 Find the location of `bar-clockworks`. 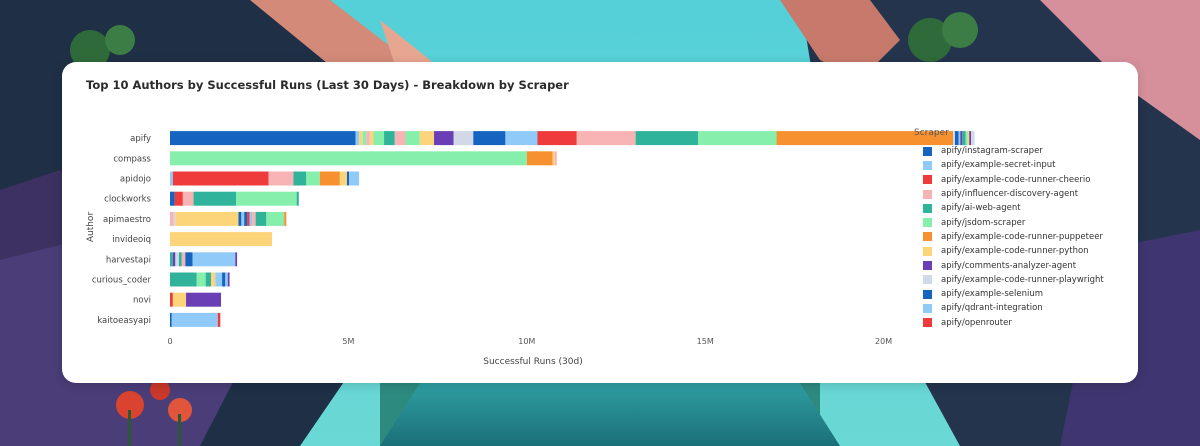

bar-clockworks is located at coordinates (234, 198).